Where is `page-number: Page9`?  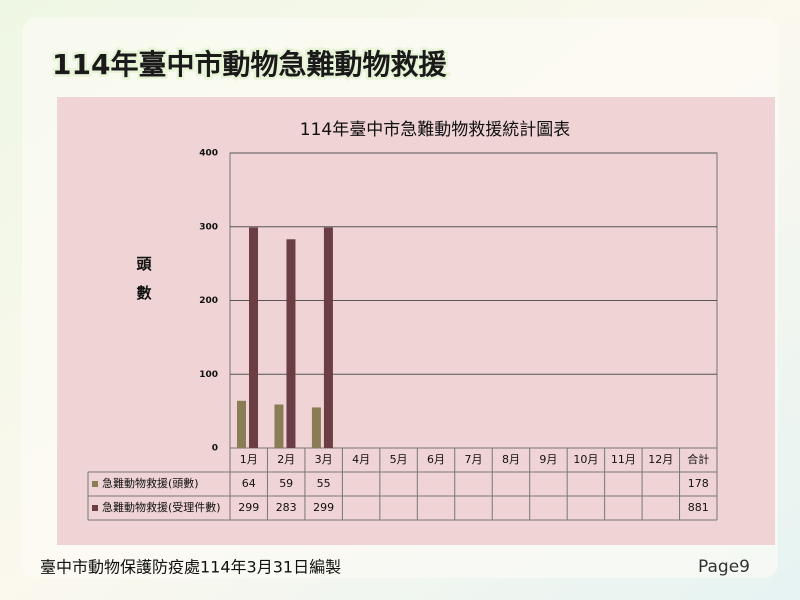
page-number: Page9 is located at coordinates (724, 567).